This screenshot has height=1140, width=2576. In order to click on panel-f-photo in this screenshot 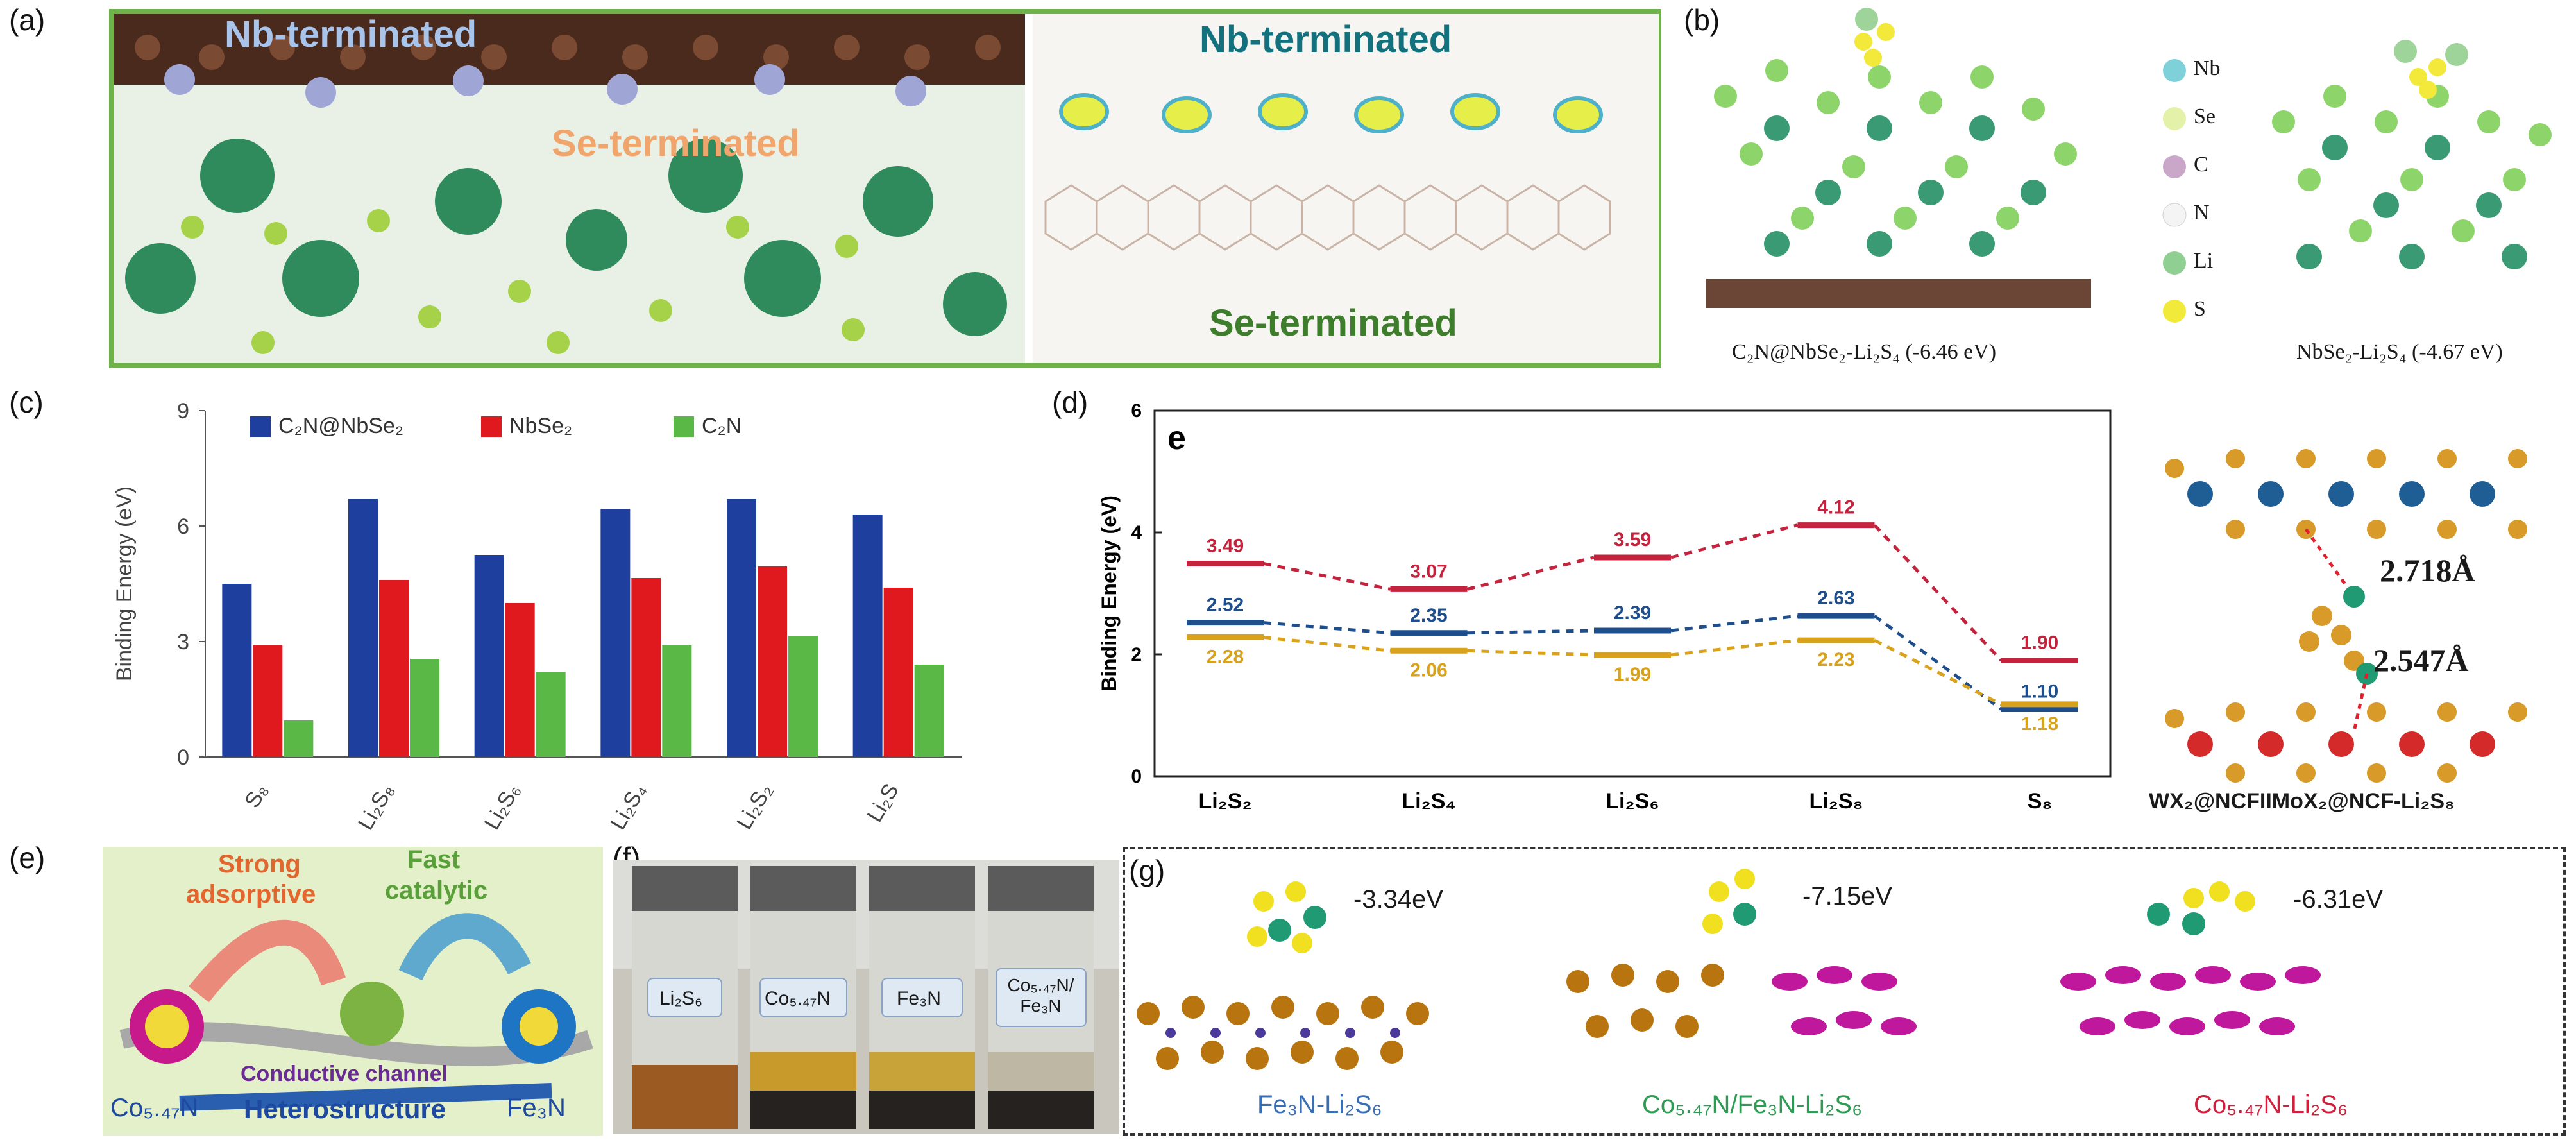, I will do `click(866, 997)`.